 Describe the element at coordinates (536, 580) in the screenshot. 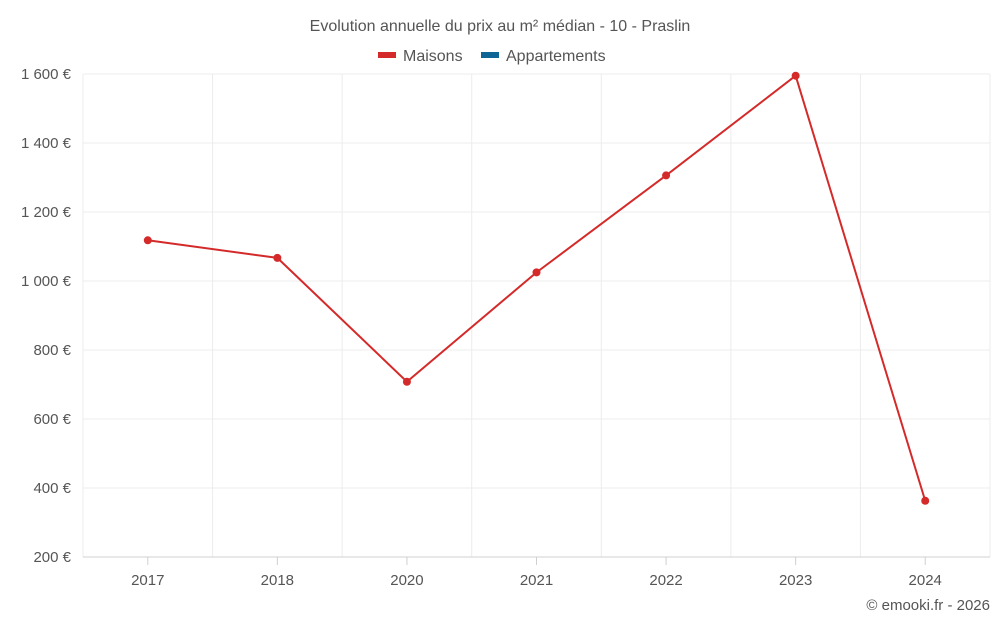

I see `x-tick-label: 2021` at that location.